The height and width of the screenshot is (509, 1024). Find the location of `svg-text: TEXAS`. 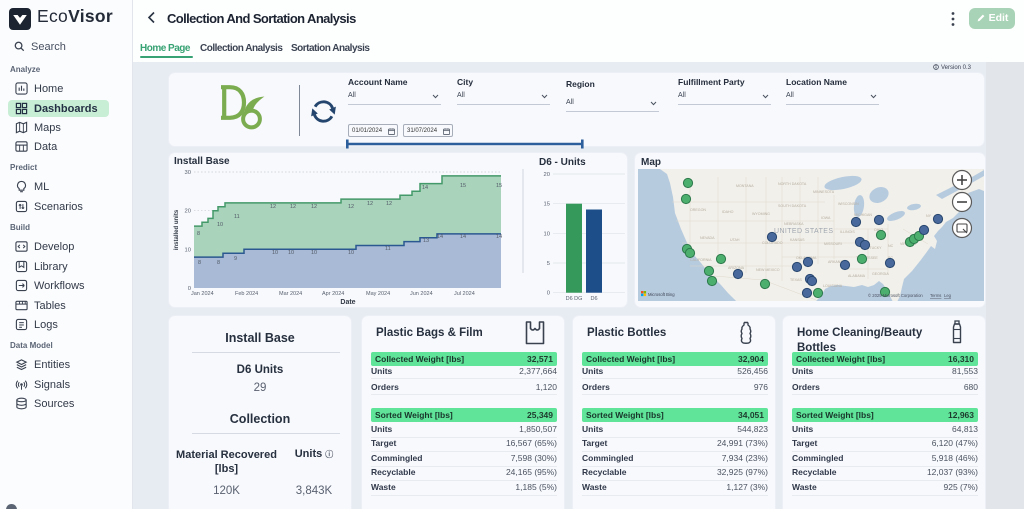

svg-text: TEXAS is located at coordinates (796, 280).